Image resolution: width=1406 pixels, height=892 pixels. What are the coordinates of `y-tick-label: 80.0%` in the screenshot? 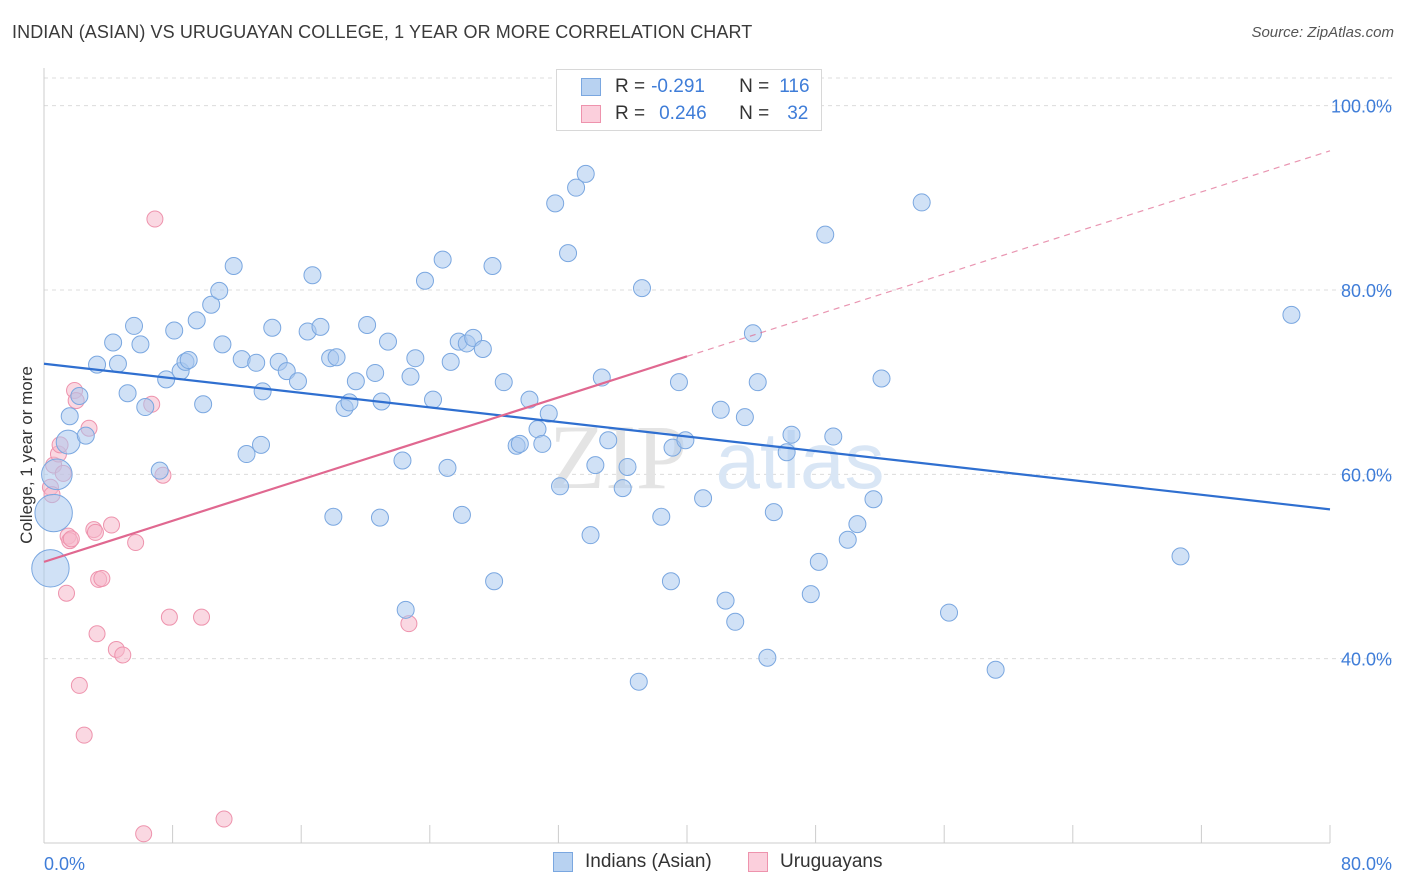 It's located at (1366, 291).